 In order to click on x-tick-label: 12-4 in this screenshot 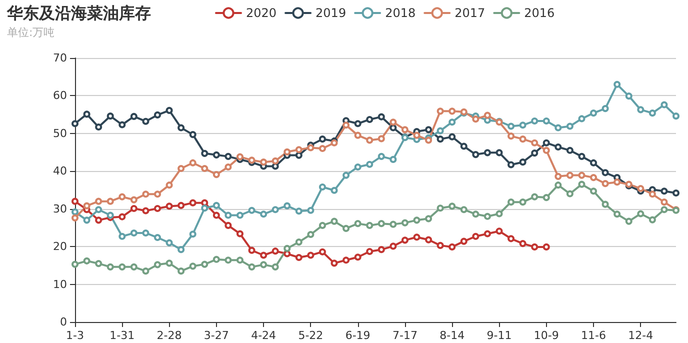, I will do `click(641, 335)`.